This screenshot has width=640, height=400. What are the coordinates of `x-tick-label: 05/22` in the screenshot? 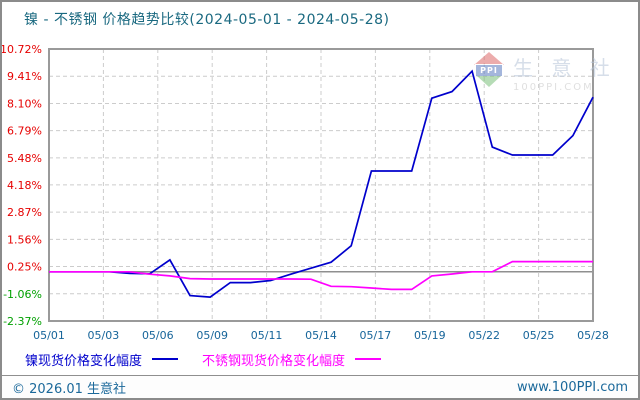 It's located at (484, 335).